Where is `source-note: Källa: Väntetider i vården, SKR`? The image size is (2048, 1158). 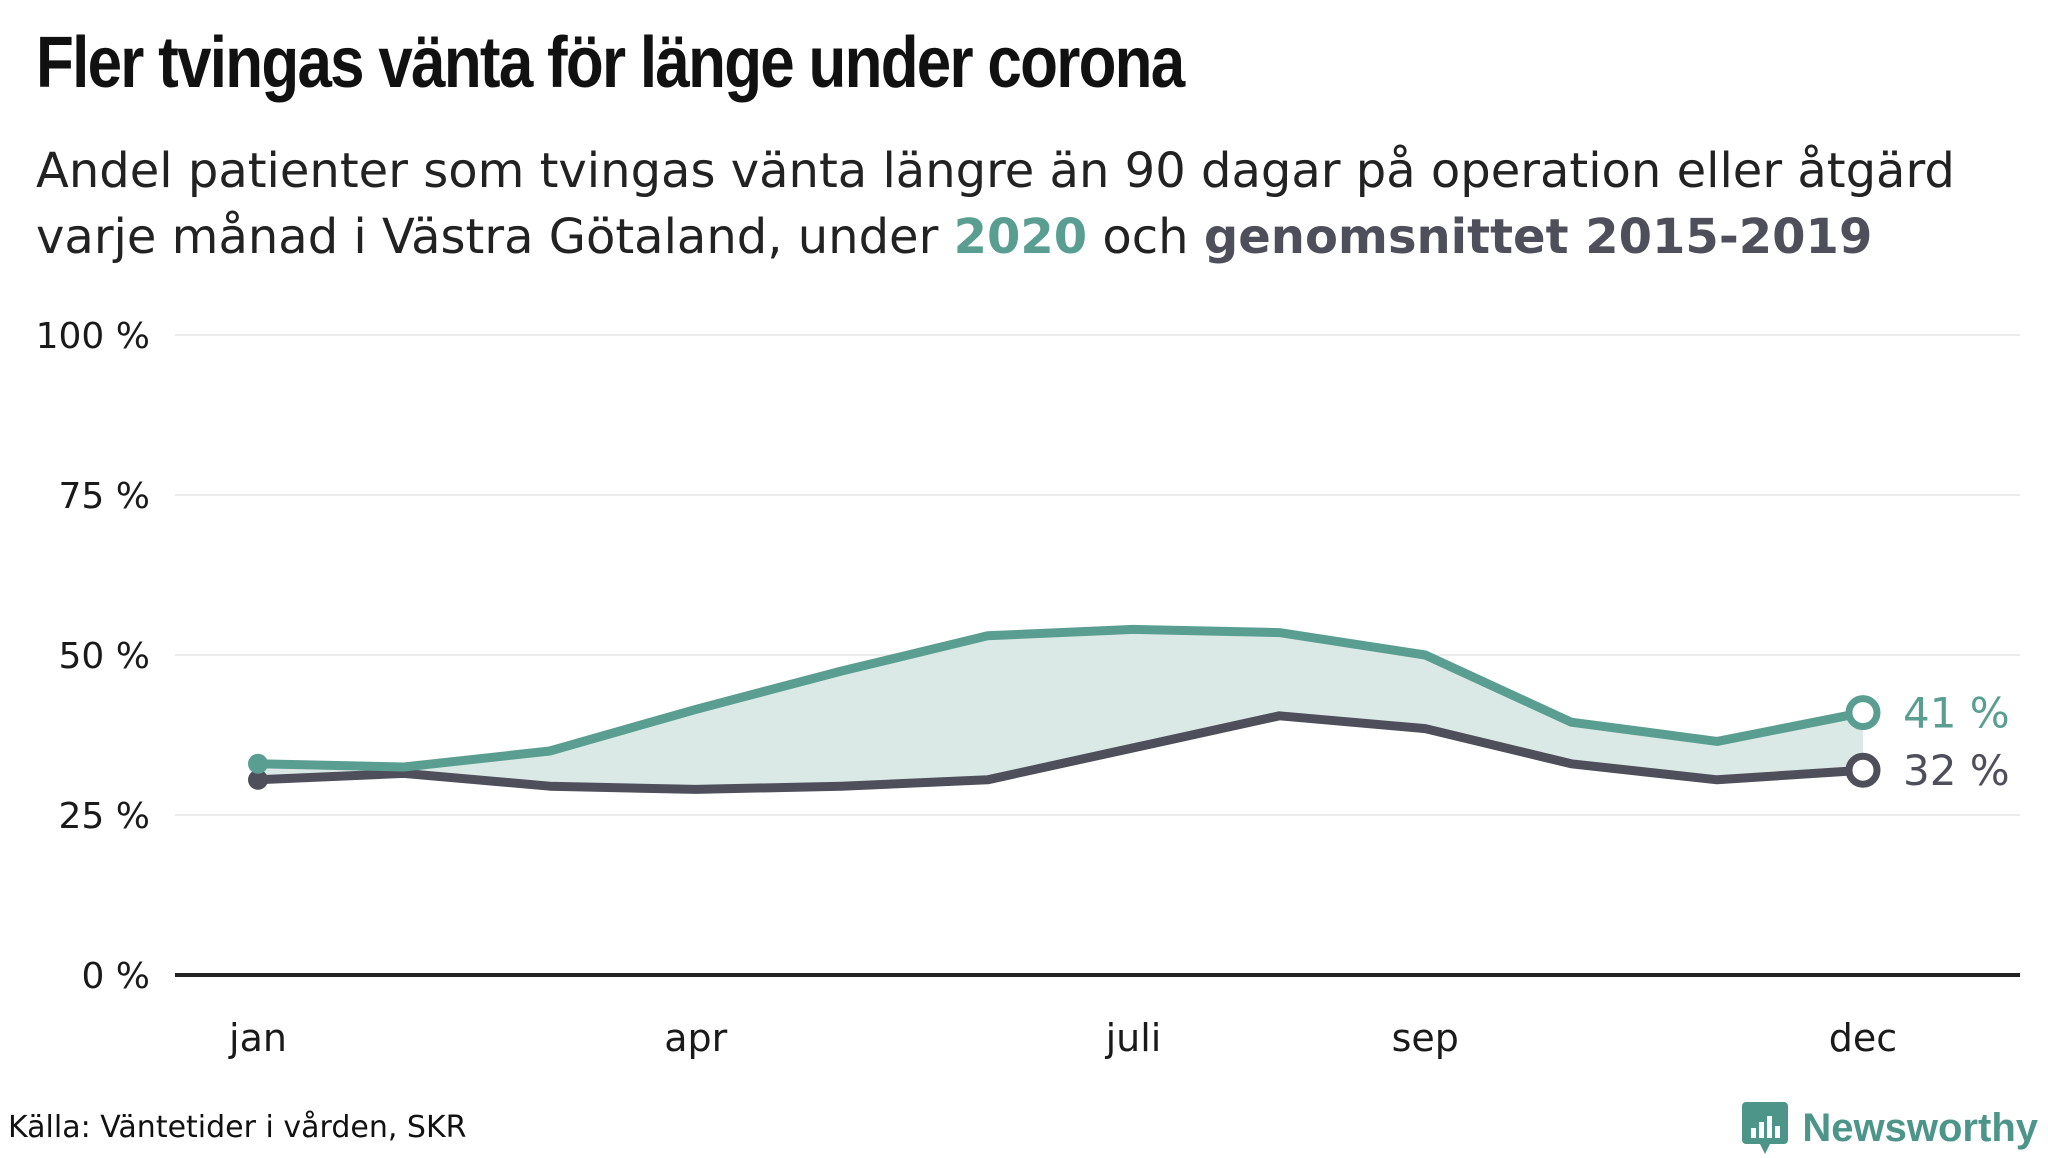
source-note: Källa: Väntetider i vården, SKR is located at coordinates (237, 1127).